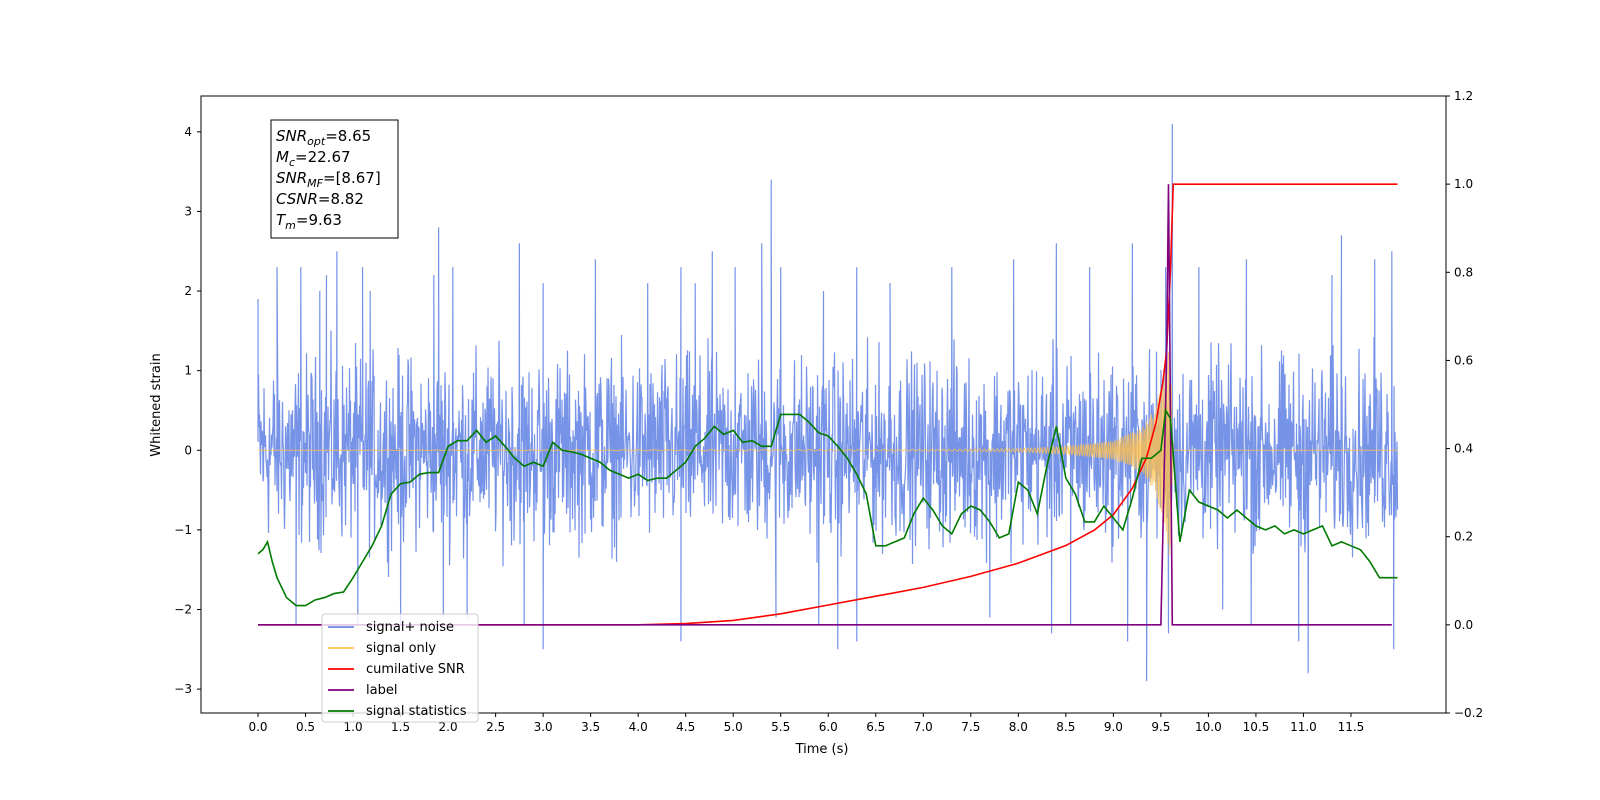 The height and width of the screenshot is (800, 1600). I want to click on legend-label: cumilative SNR, so click(415, 669).